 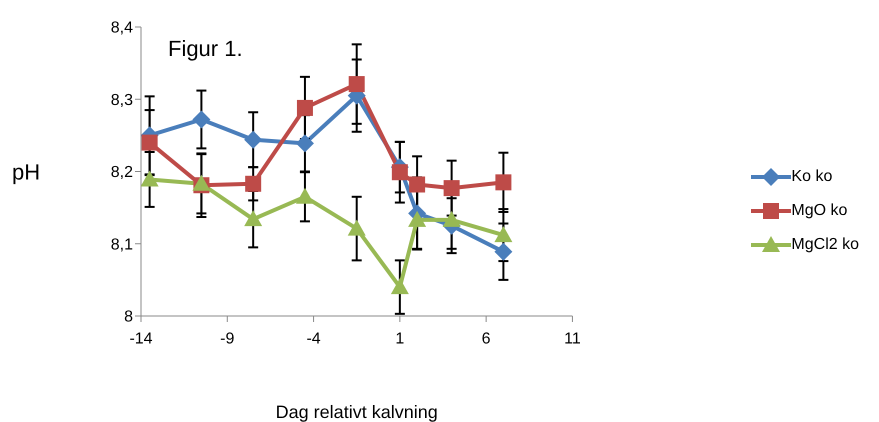 I want to click on y-tick-label: 8,1, so click(x=122, y=245).